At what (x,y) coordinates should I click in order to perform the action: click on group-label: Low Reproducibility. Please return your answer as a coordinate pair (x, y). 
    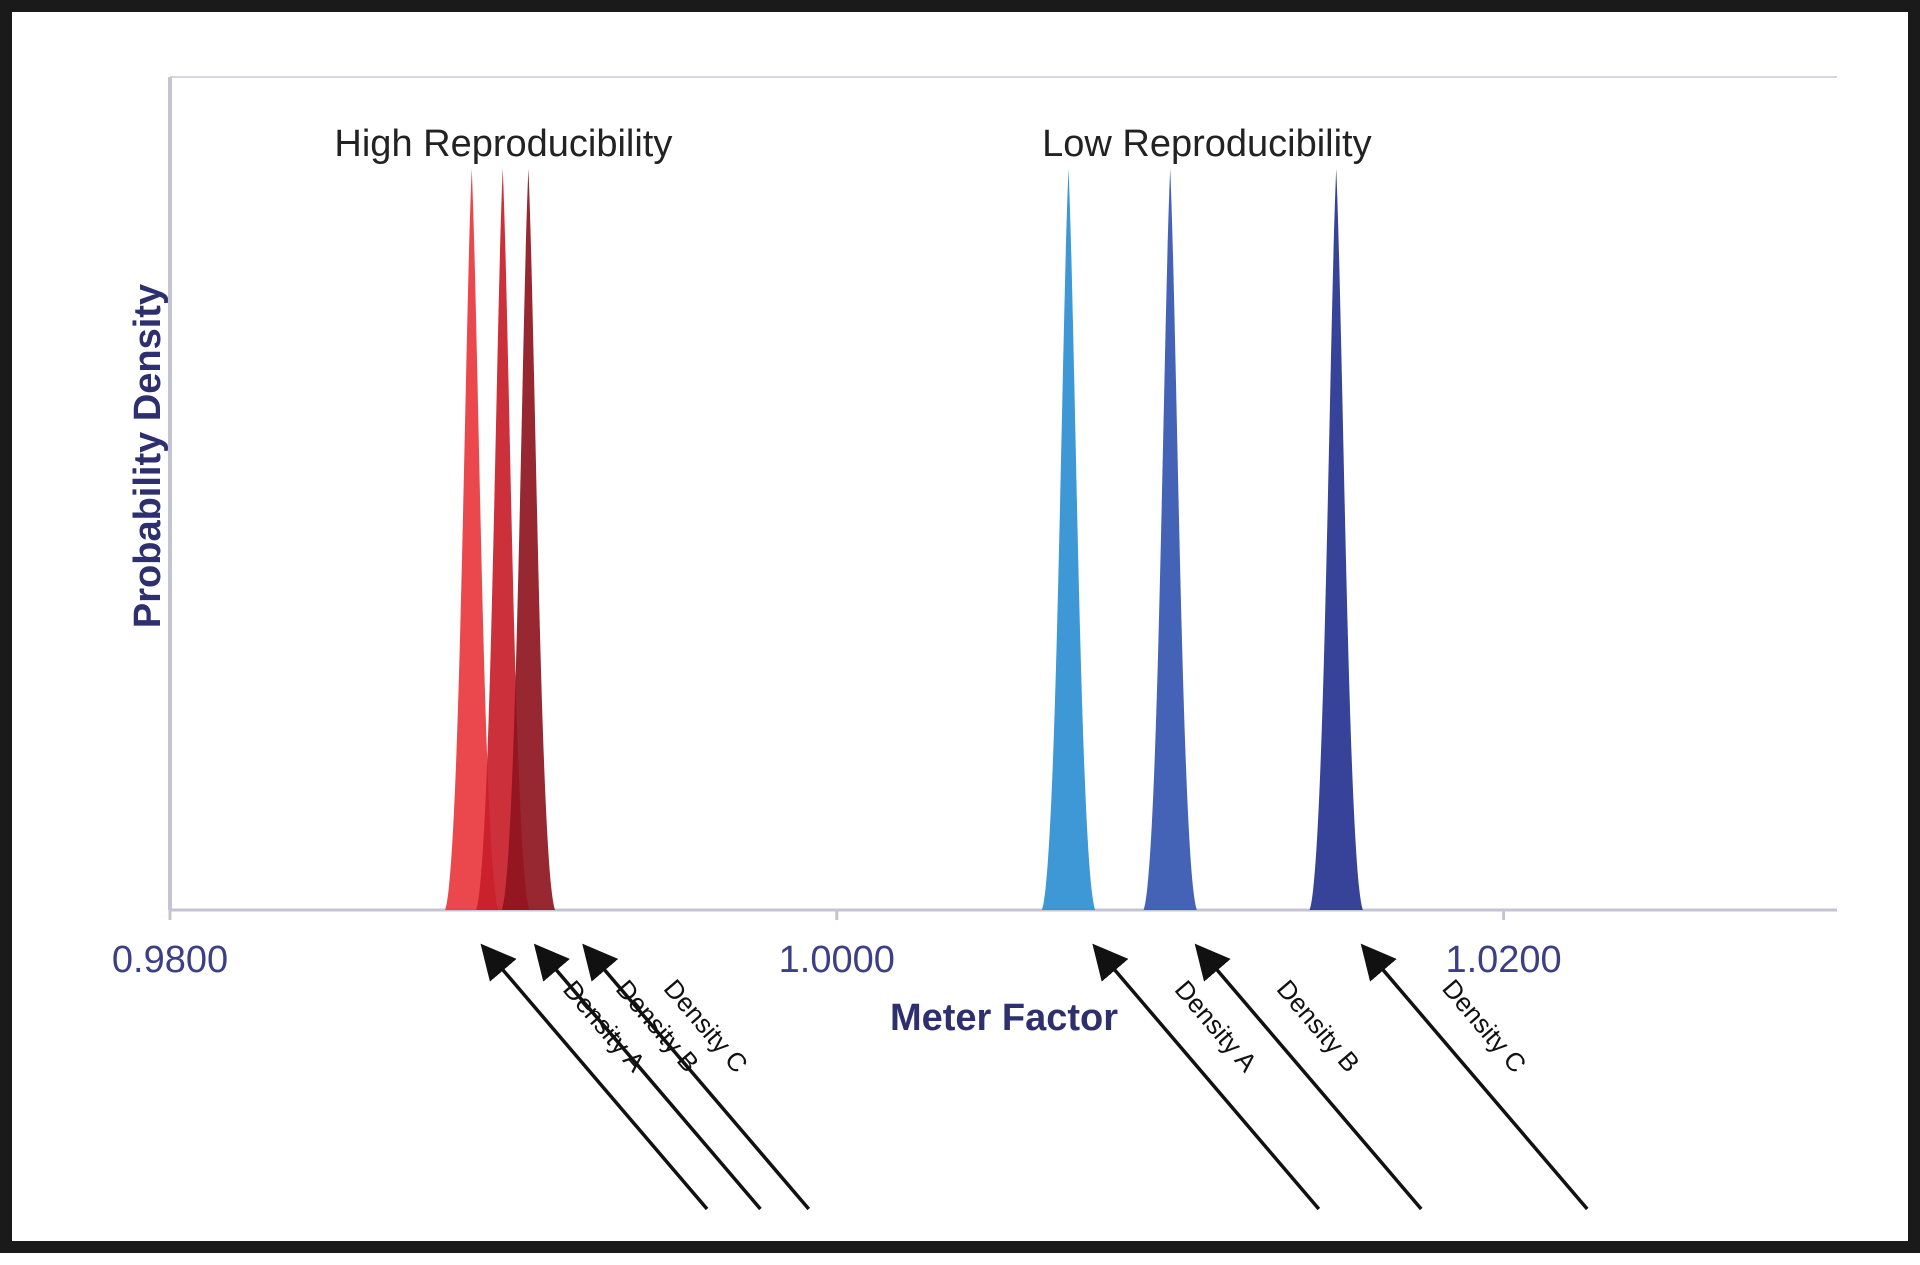
    Looking at the image, I should click on (1207, 144).